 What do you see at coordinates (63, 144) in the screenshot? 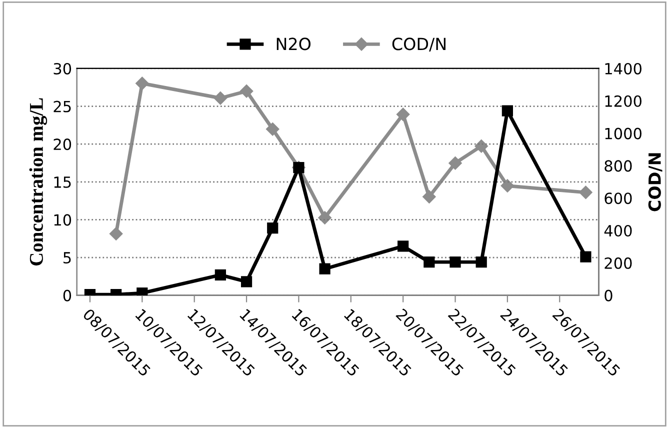
I see `y-tick-label: 20` at bounding box center [63, 144].